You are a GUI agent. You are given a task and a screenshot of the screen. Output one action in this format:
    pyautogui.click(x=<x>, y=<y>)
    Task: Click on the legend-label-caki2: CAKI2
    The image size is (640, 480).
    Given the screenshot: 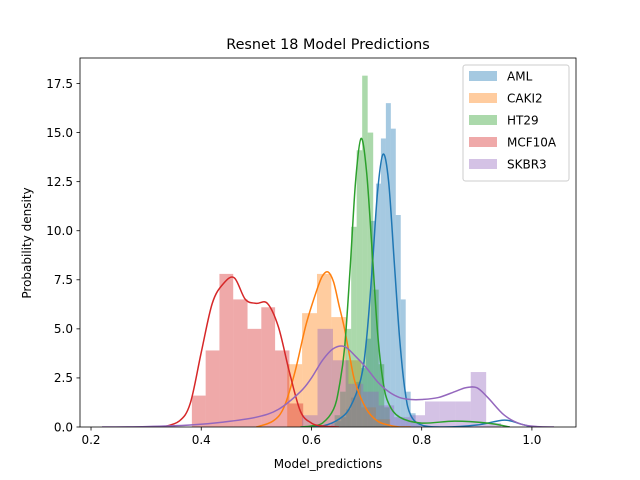 What is the action you would take?
    pyautogui.click(x=525, y=98)
    